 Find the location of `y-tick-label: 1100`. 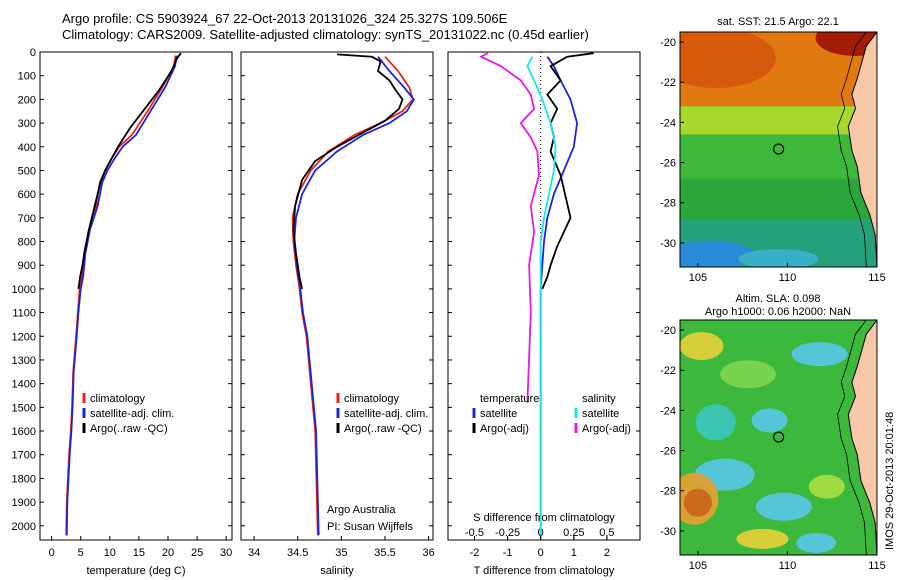

y-tick-label: 1100 is located at coordinates (24, 314).